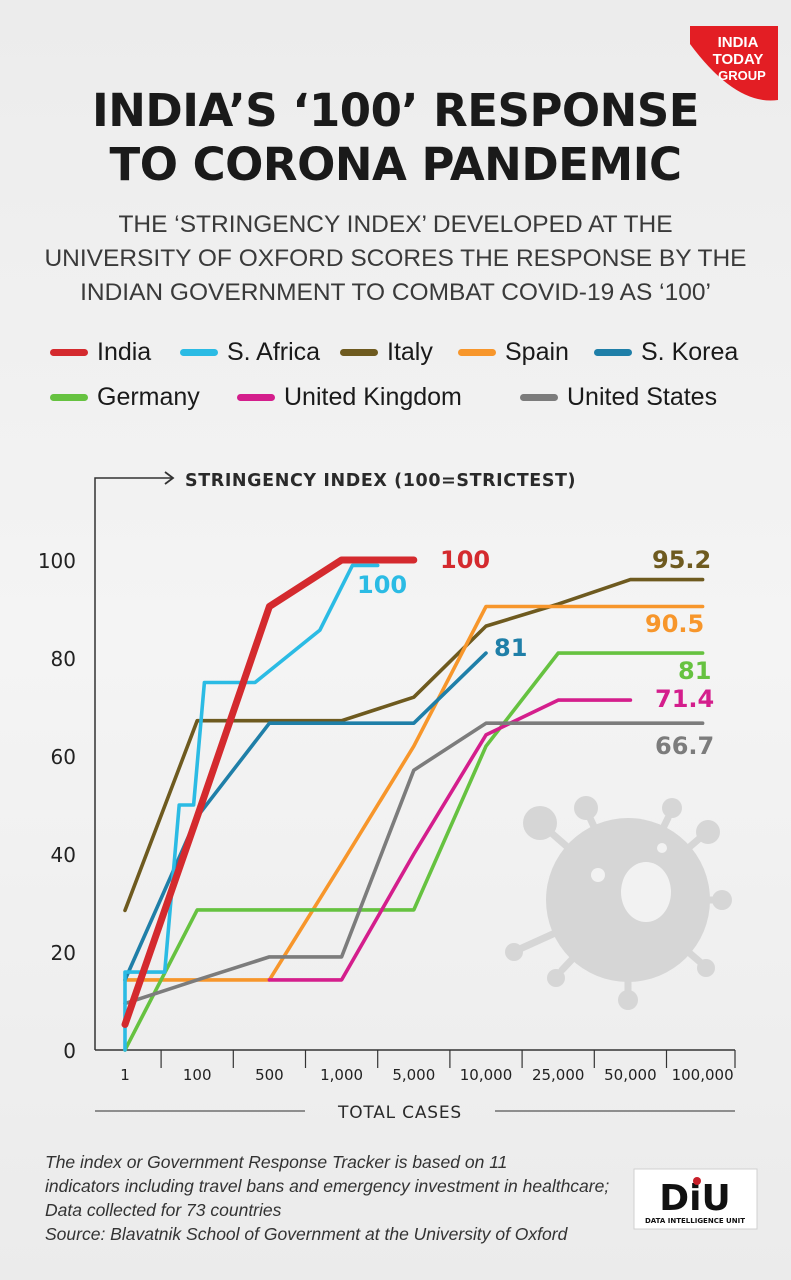 The image size is (791, 1280). What do you see at coordinates (69, 352) in the screenshot?
I see `legend-swatch-india` at bounding box center [69, 352].